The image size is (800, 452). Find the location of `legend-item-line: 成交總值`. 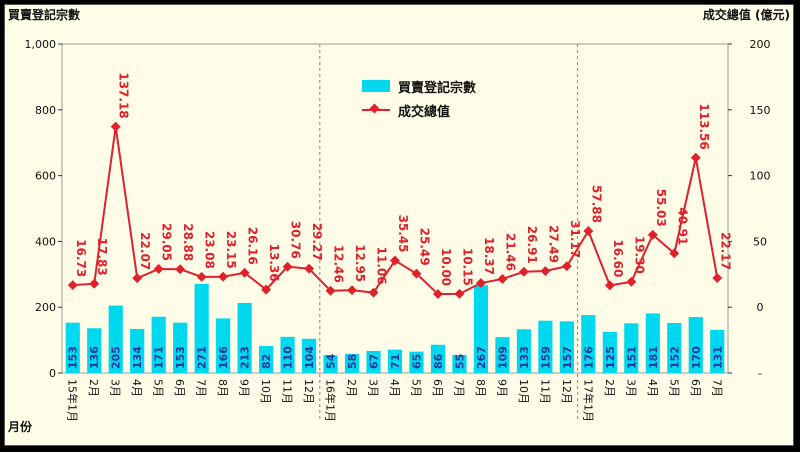

legend-item-line: 成交總值 is located at coordinates (419, 110).